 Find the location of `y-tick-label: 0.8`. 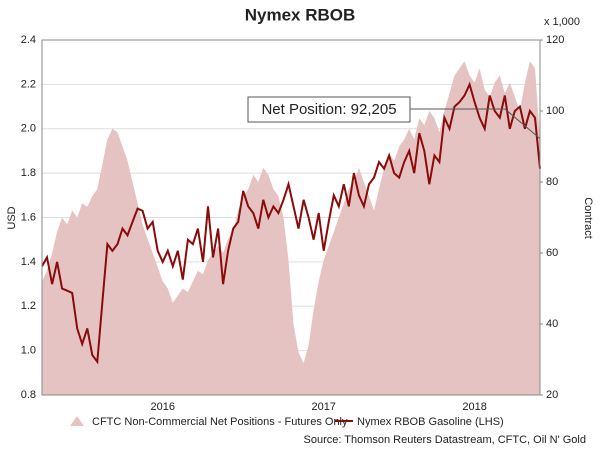

y-tick-label: 0.8 is located at coordinates (28, 395).